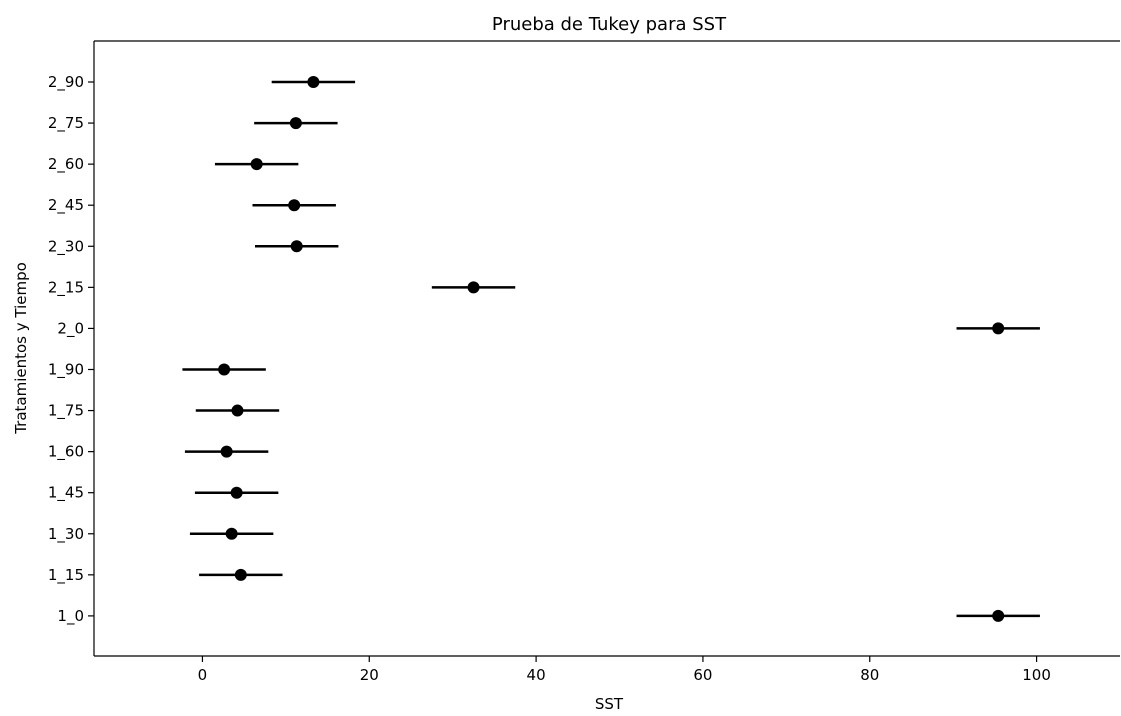 Image resolution: width=1121 pixels, height=716 pixels. What do you see at coordinates (66, 82) in the screenshot?
I see `y-tick-label: 2_90` at bounding box center [66, 82].